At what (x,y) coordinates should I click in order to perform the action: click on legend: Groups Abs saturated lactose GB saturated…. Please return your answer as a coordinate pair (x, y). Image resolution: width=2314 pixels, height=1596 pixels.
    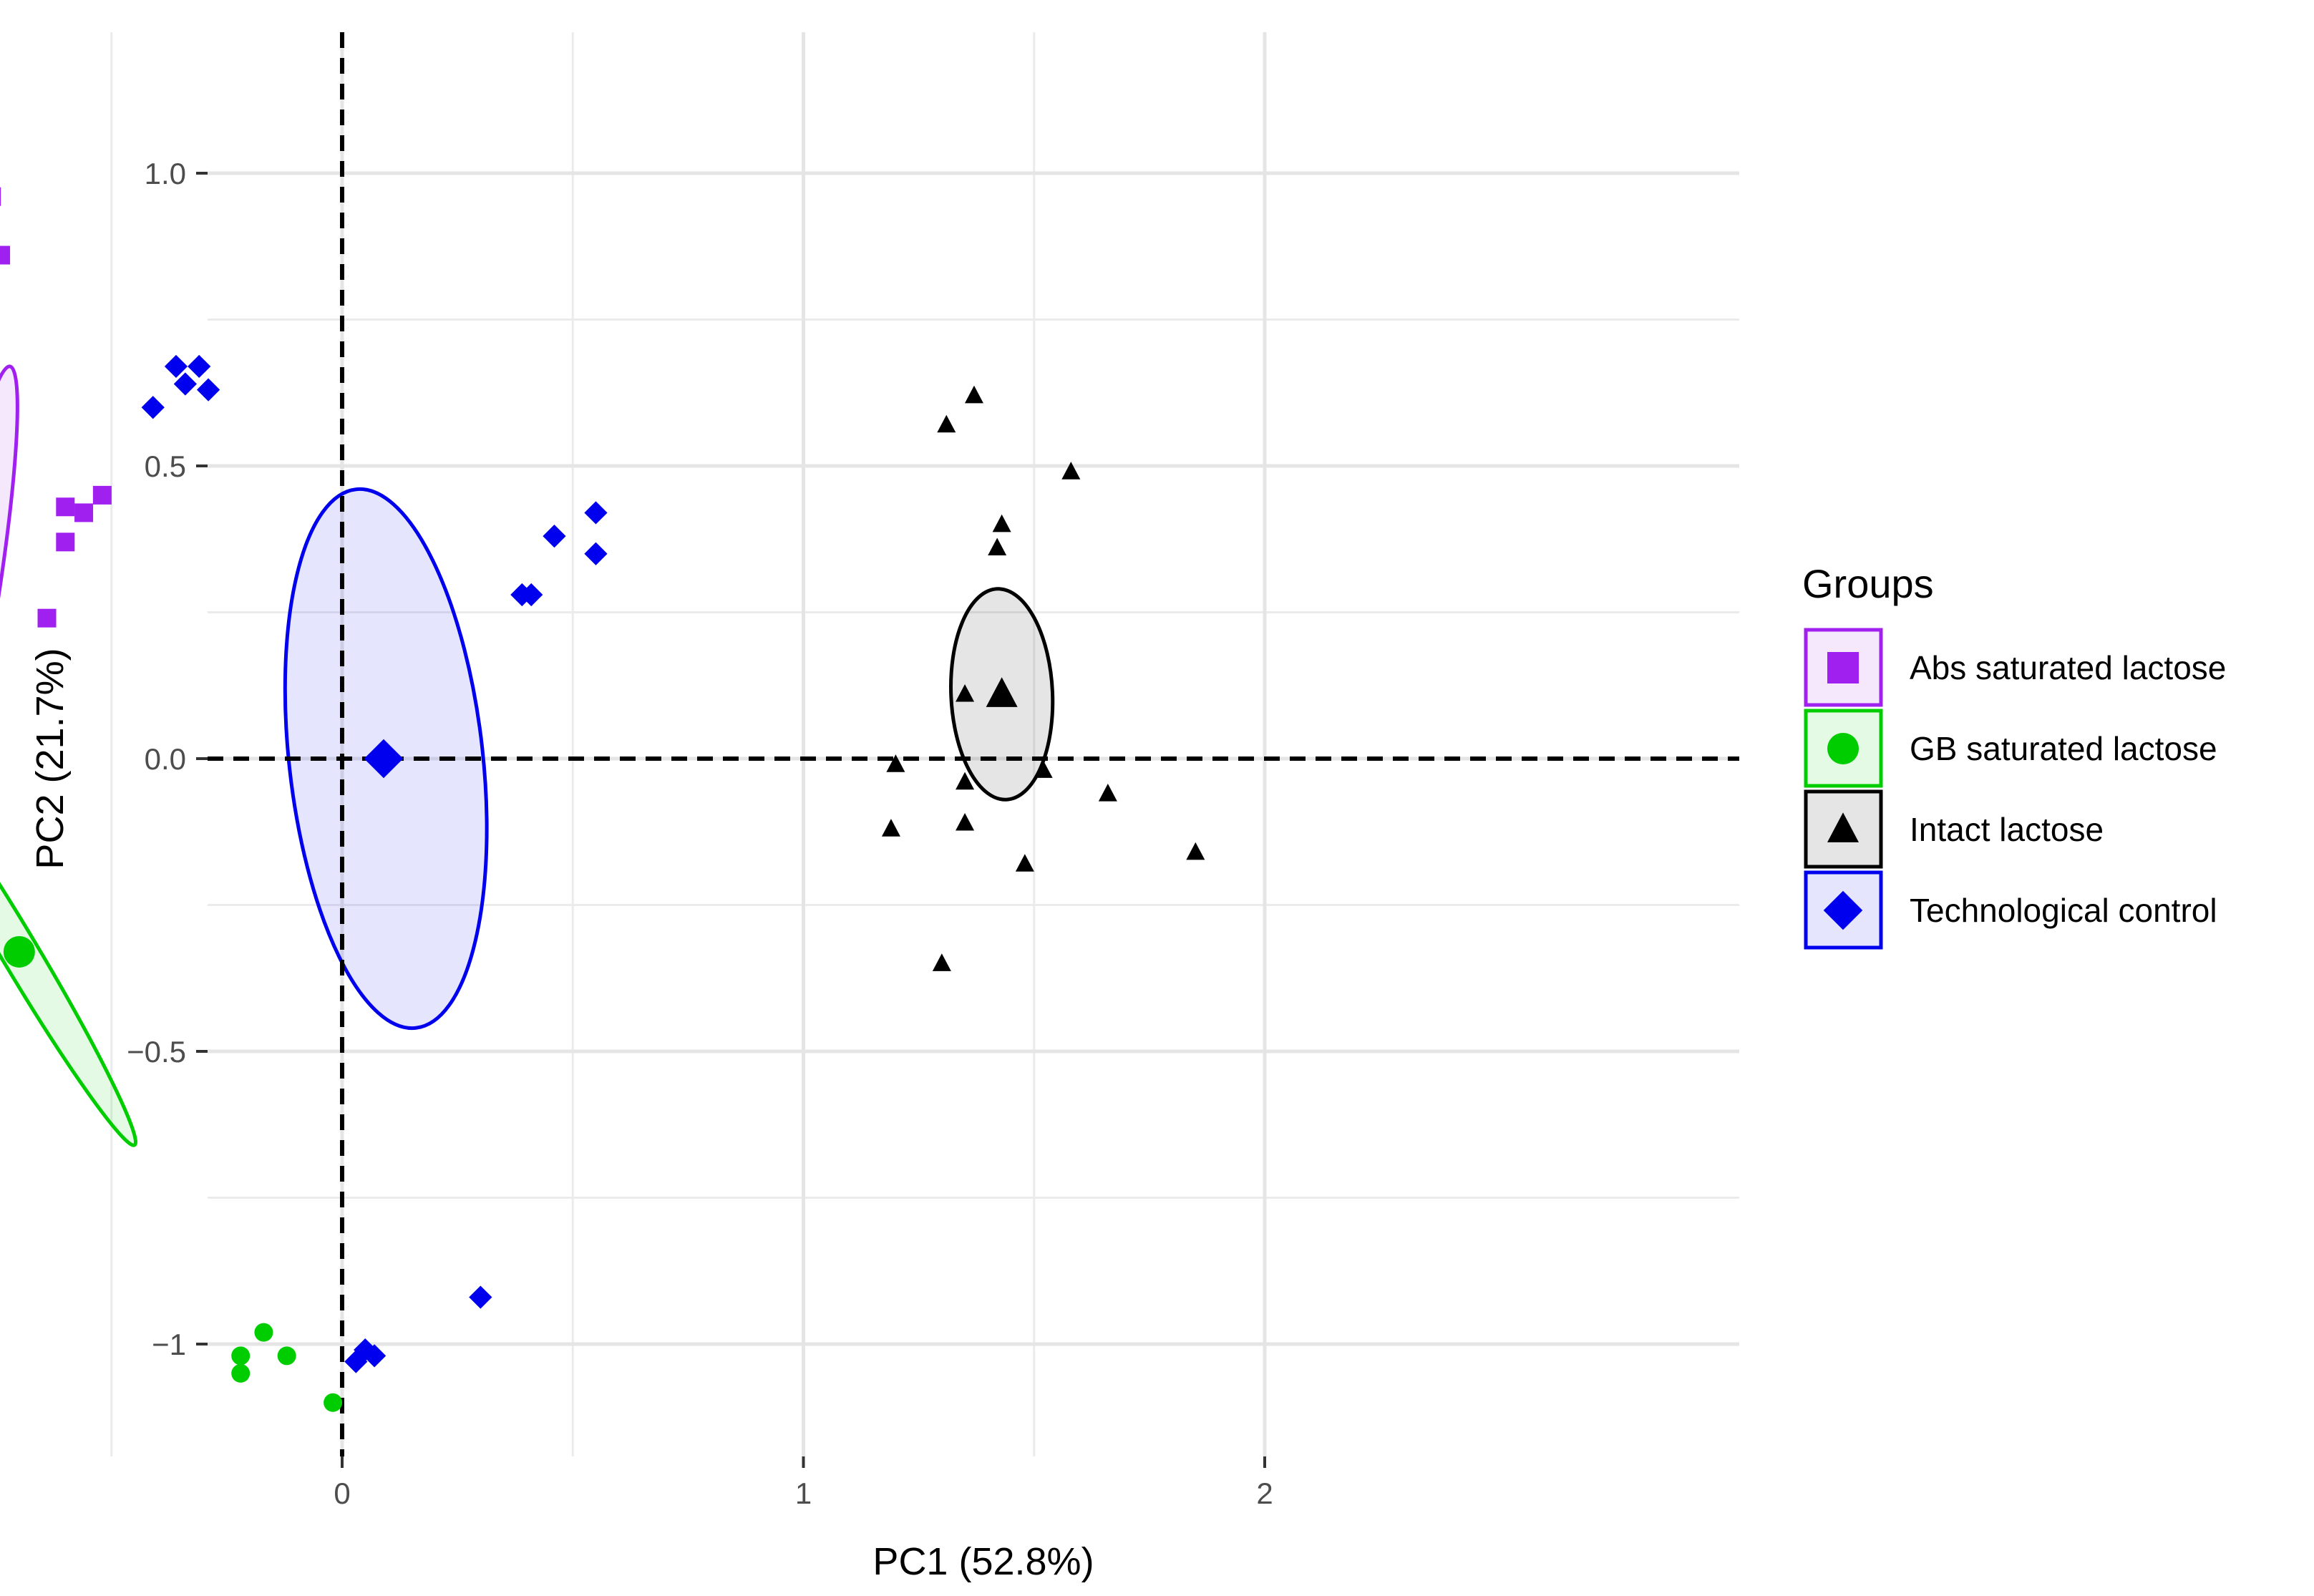
    Looking at the image, I should click on (2014, 756).